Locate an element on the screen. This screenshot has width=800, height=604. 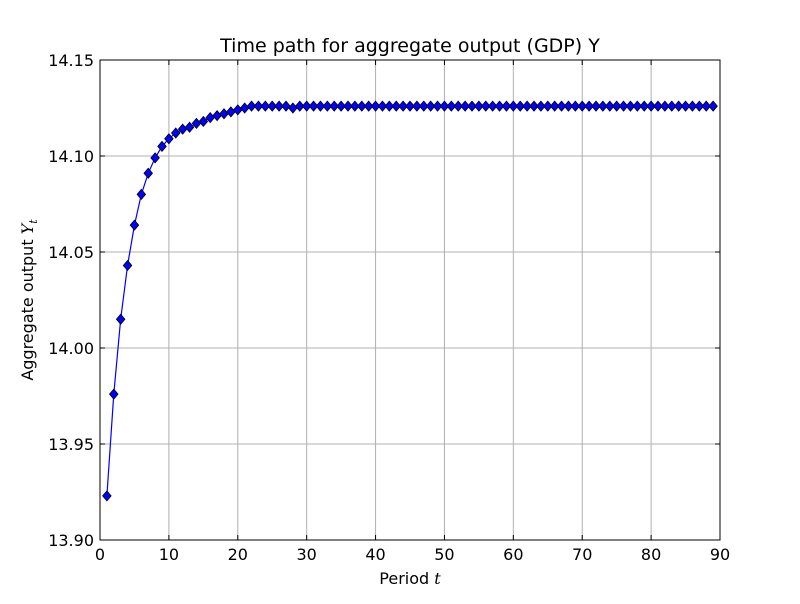
y-tick-label: 13.90 is located at coordinates (71, 540).